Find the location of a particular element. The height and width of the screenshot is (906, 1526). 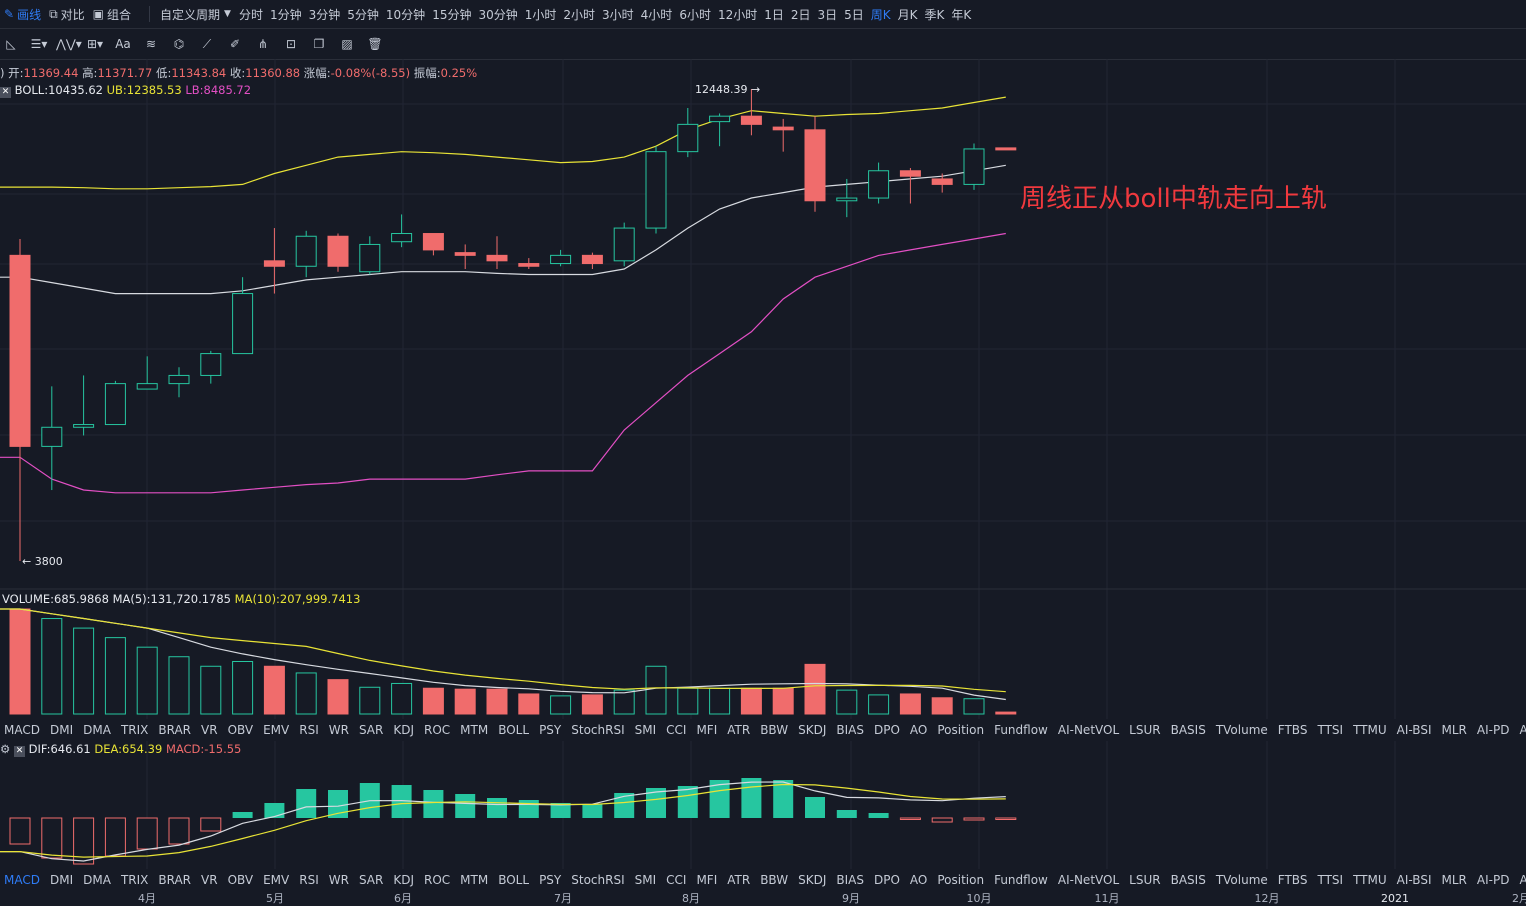

period-9: 3小时 is located at coordinates (618, 14).